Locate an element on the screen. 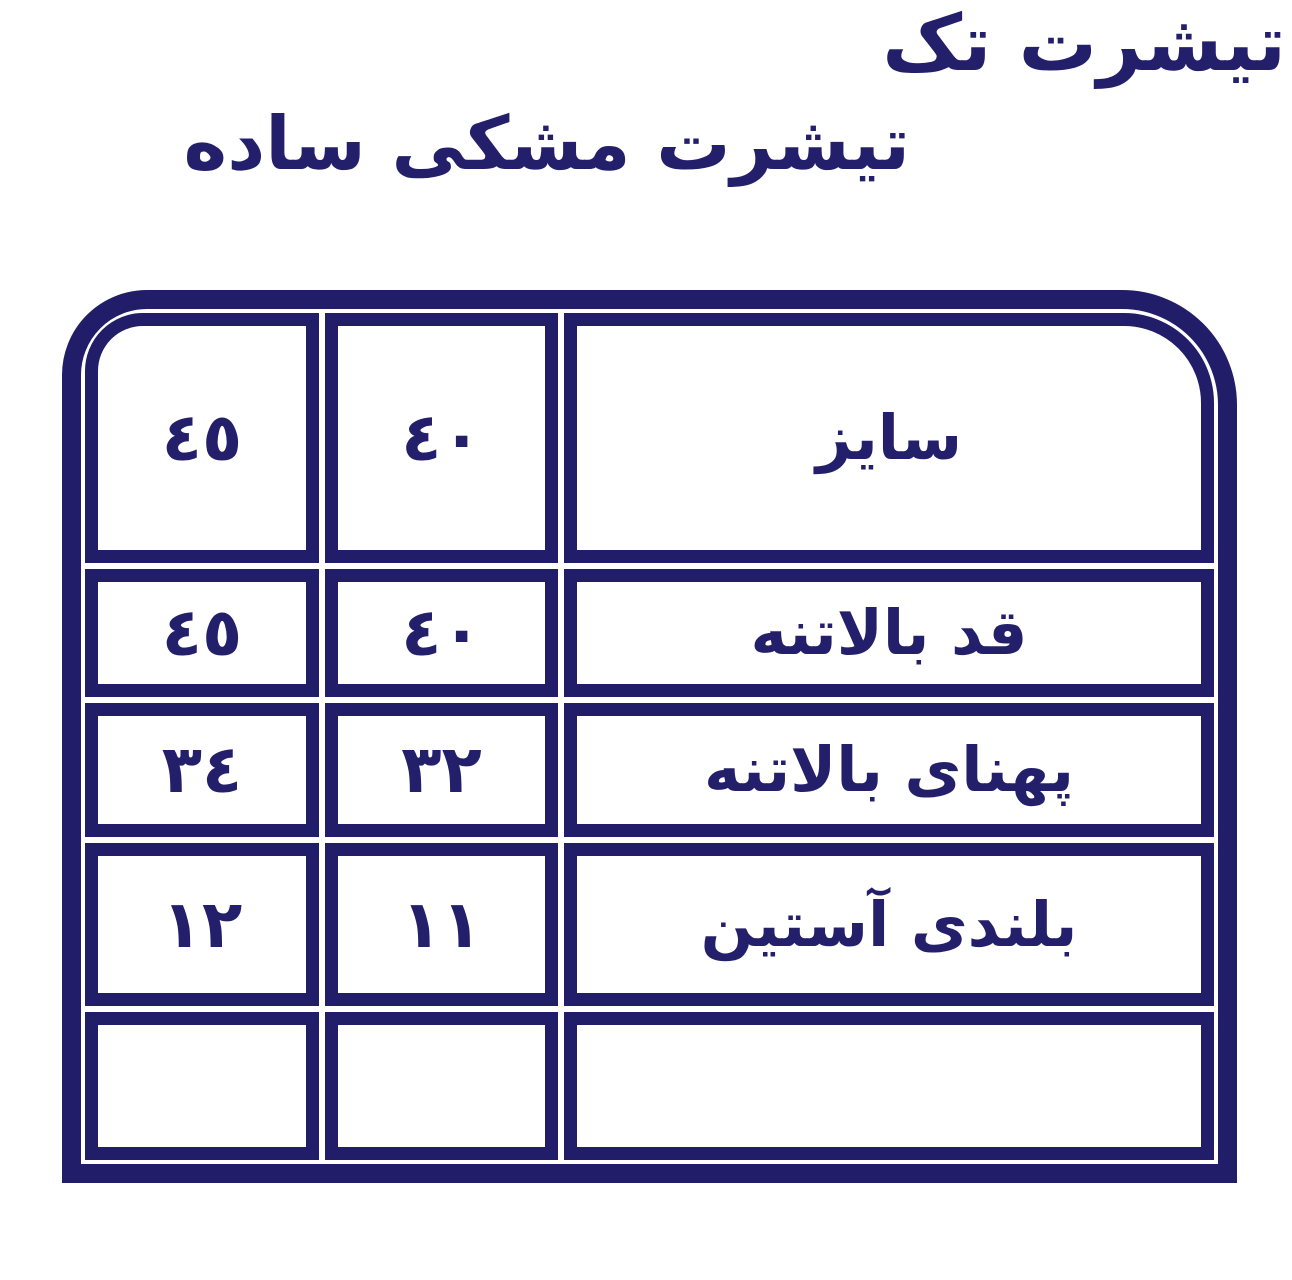 The width and height of the screenshot is (1292, 1280). row-torso-width-label: پهنای بالاتنه is located at coordinates (889, 770).